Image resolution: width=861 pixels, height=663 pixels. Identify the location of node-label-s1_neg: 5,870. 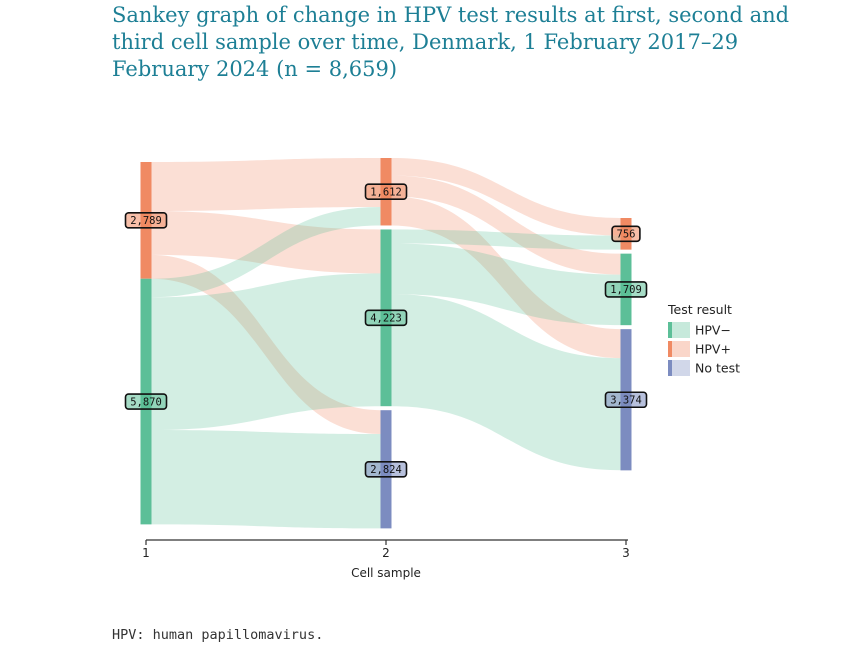
(146, 402).